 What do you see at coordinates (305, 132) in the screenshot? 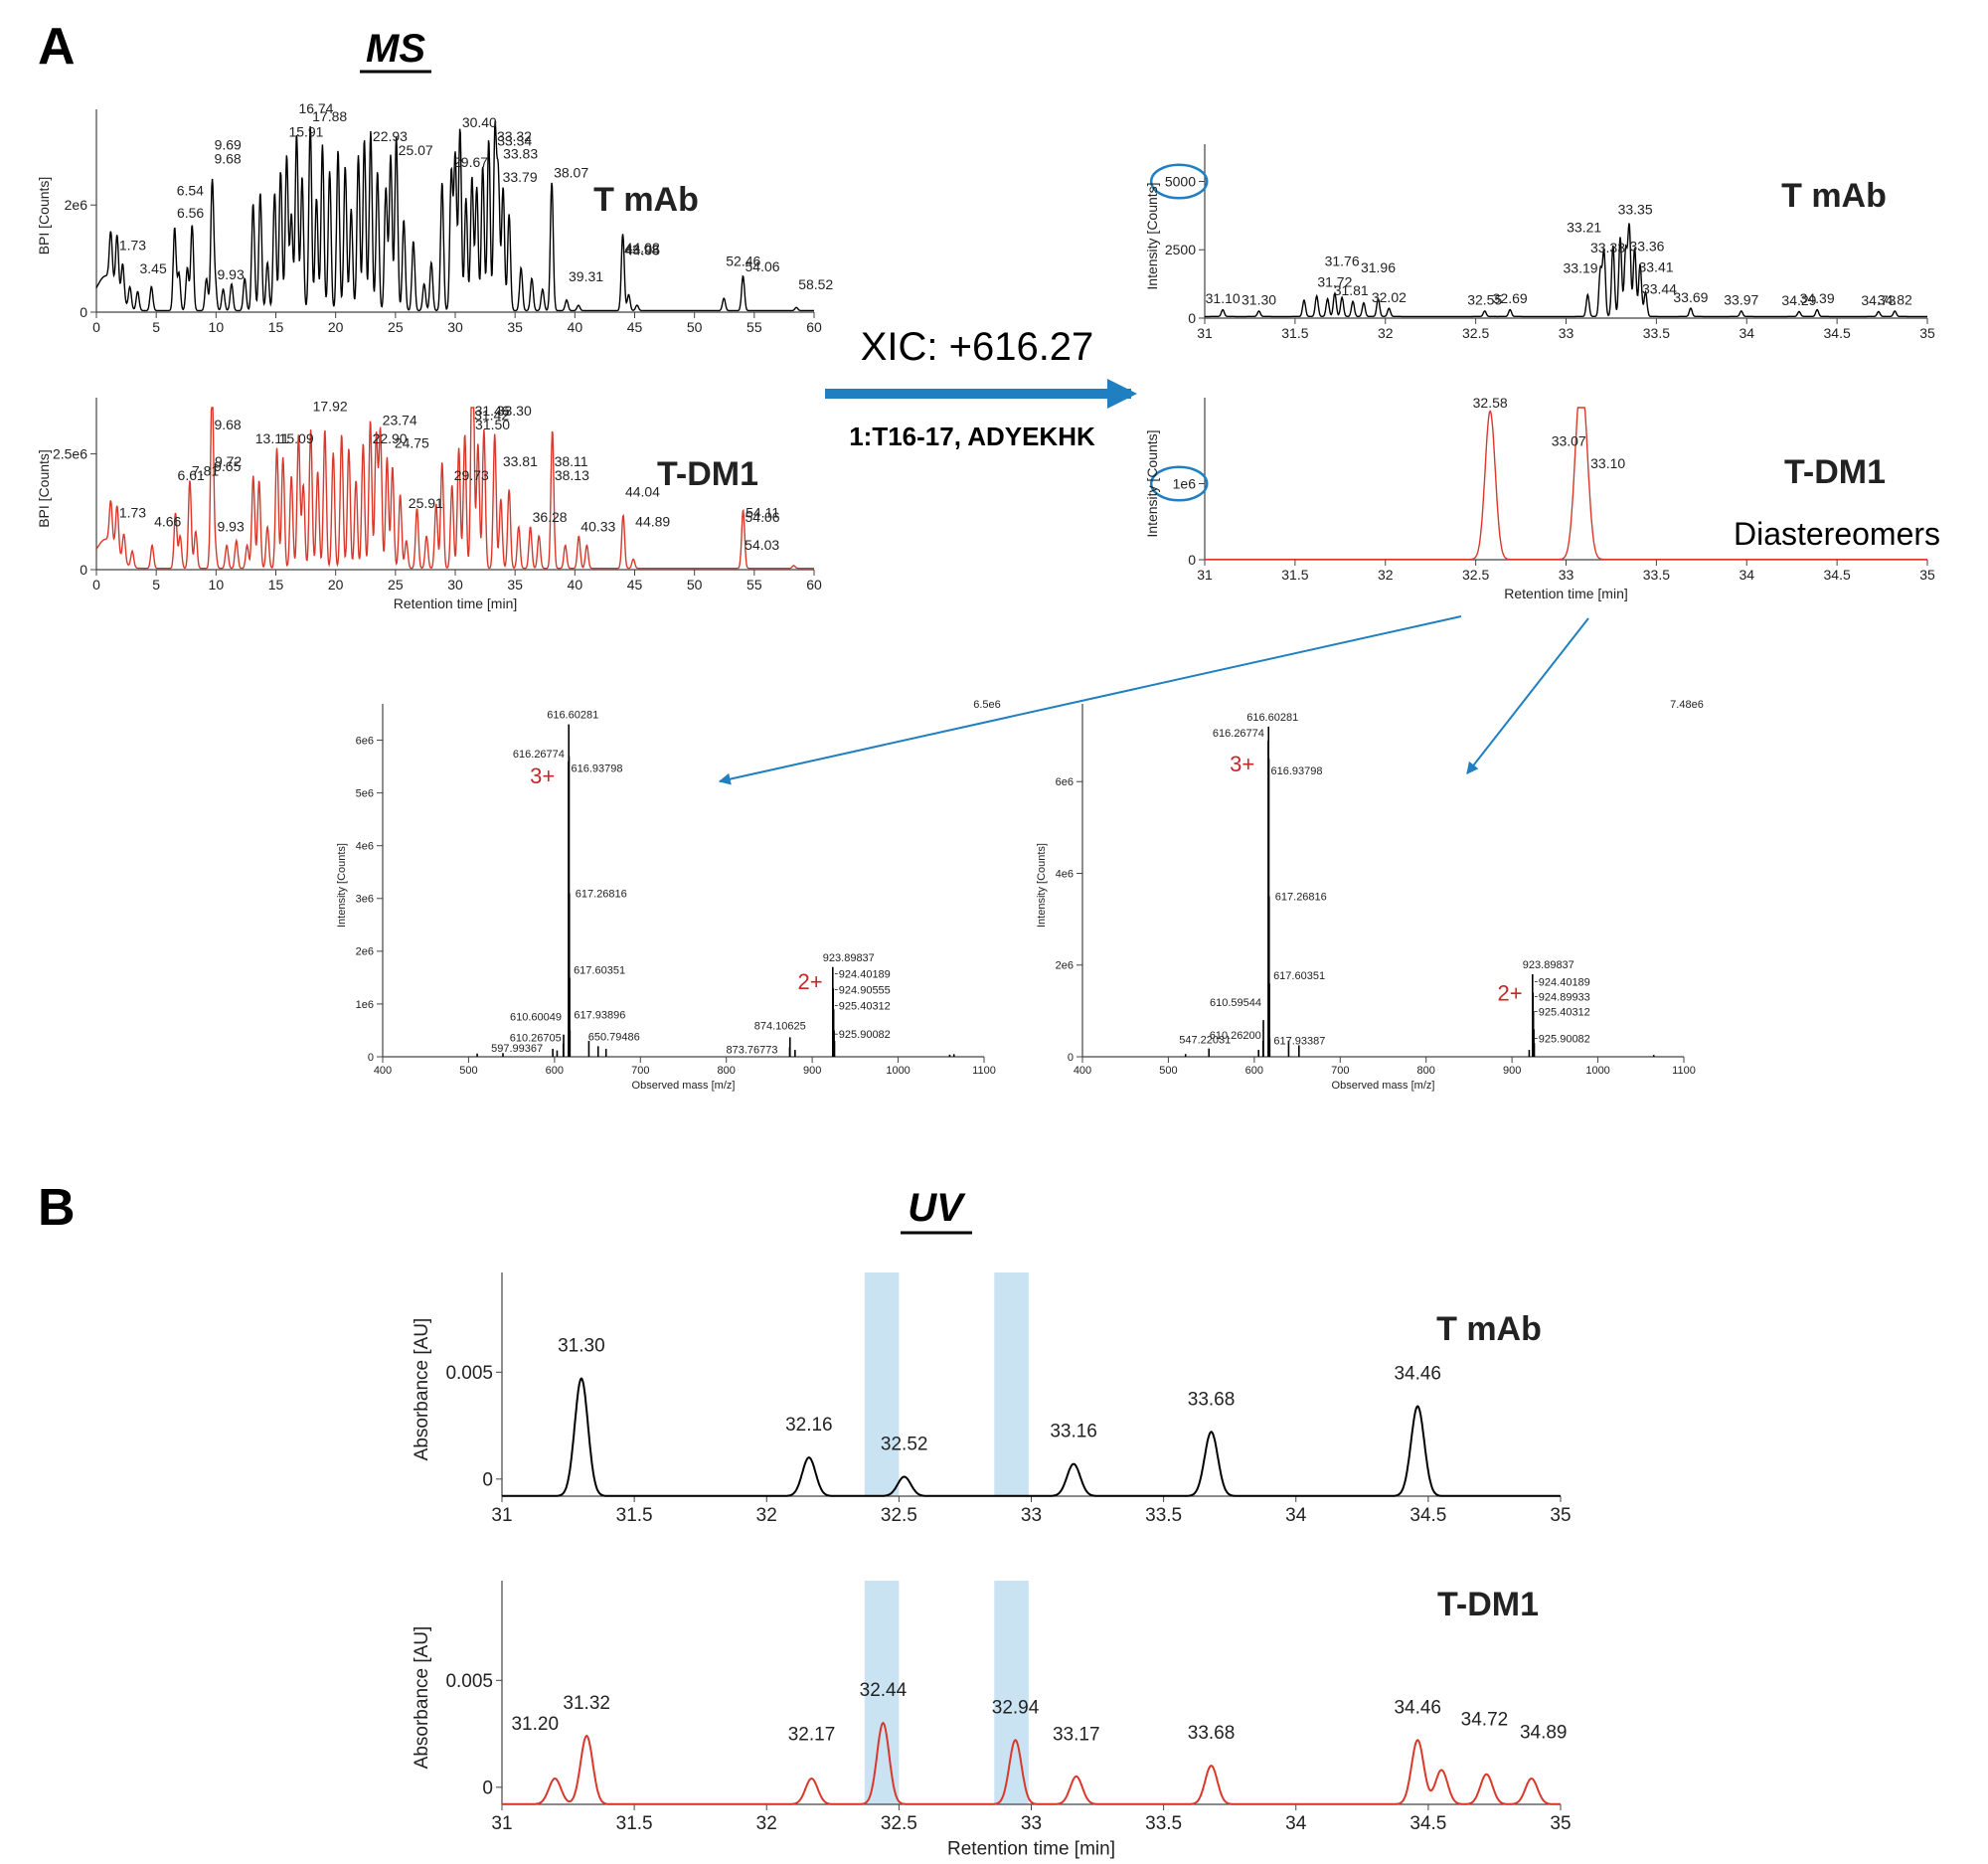
I see `peak-label: 15.91` at bounding box center [305, 132].